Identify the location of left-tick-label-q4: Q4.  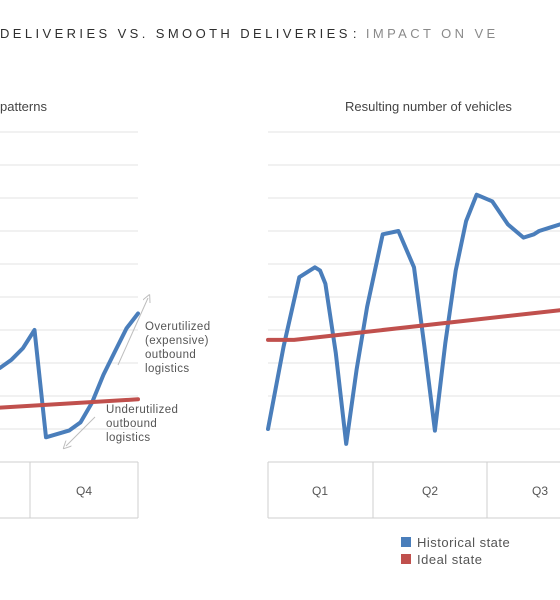
(84, 491).